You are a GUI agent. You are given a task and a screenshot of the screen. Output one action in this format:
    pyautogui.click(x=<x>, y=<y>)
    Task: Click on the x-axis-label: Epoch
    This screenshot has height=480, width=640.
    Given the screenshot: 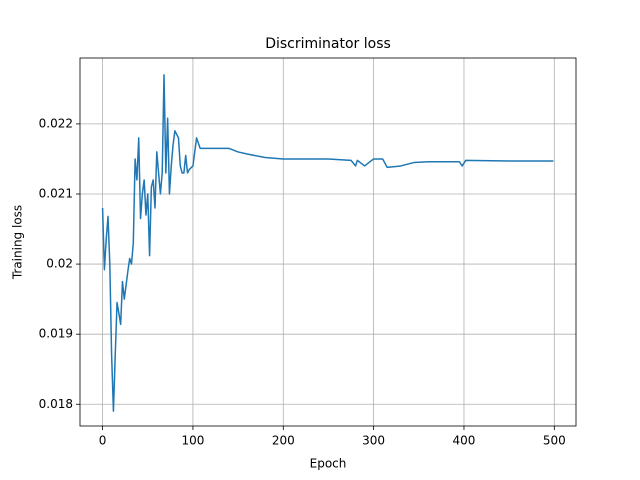 What is the action you would take?
    pyautogui.click(x=328, y=464)
    